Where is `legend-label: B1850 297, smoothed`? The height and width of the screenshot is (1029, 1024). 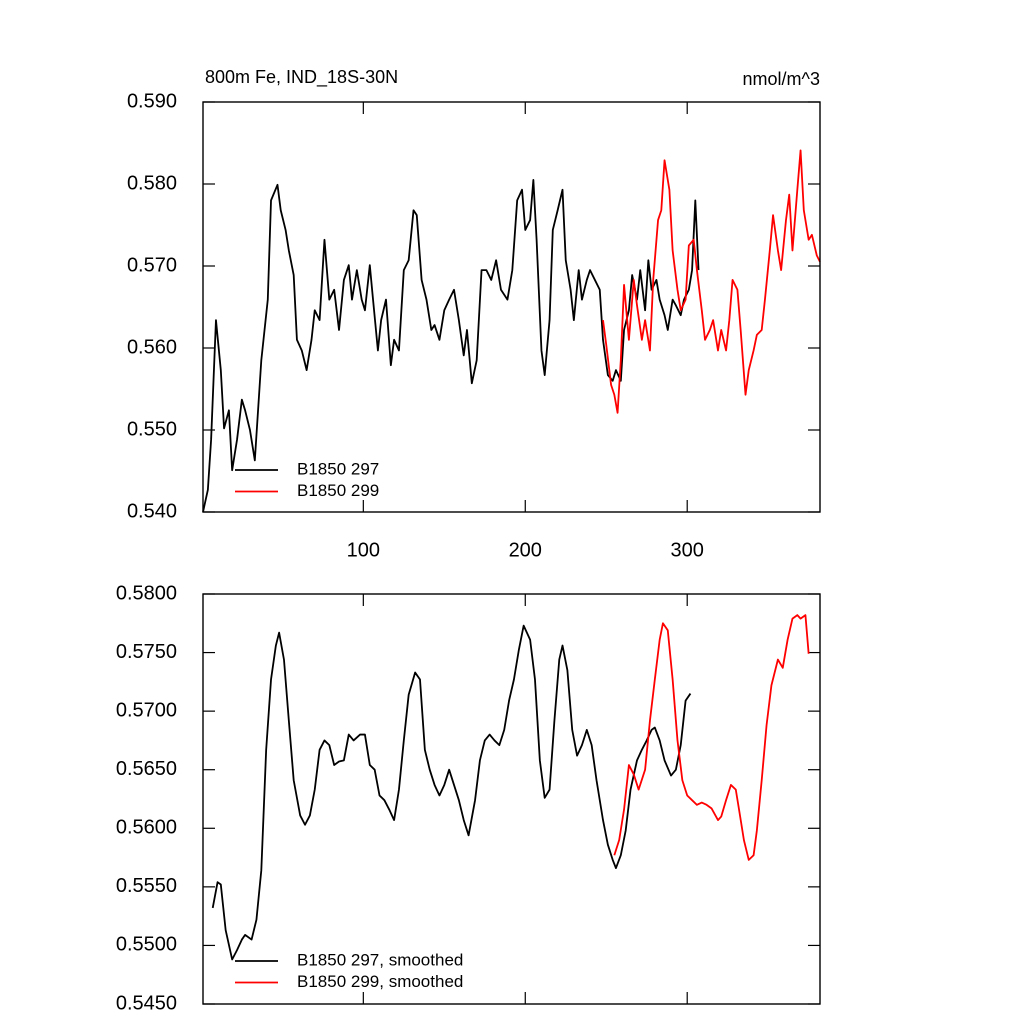
legend-label: B1850 297, smoothed is located at coordinates (380, 959).